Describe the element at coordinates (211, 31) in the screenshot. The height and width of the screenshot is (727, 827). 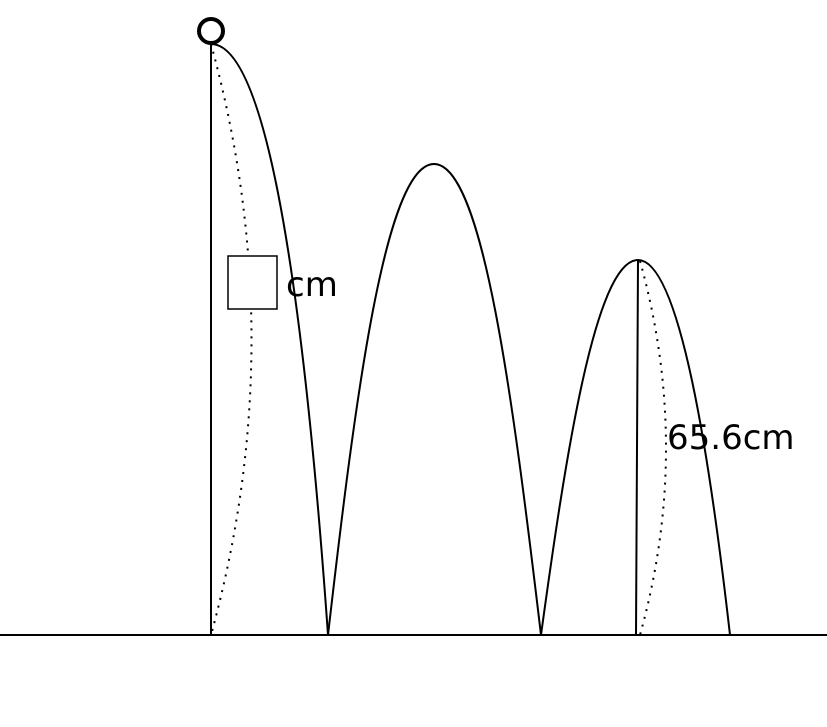
I see `ball` at that location.